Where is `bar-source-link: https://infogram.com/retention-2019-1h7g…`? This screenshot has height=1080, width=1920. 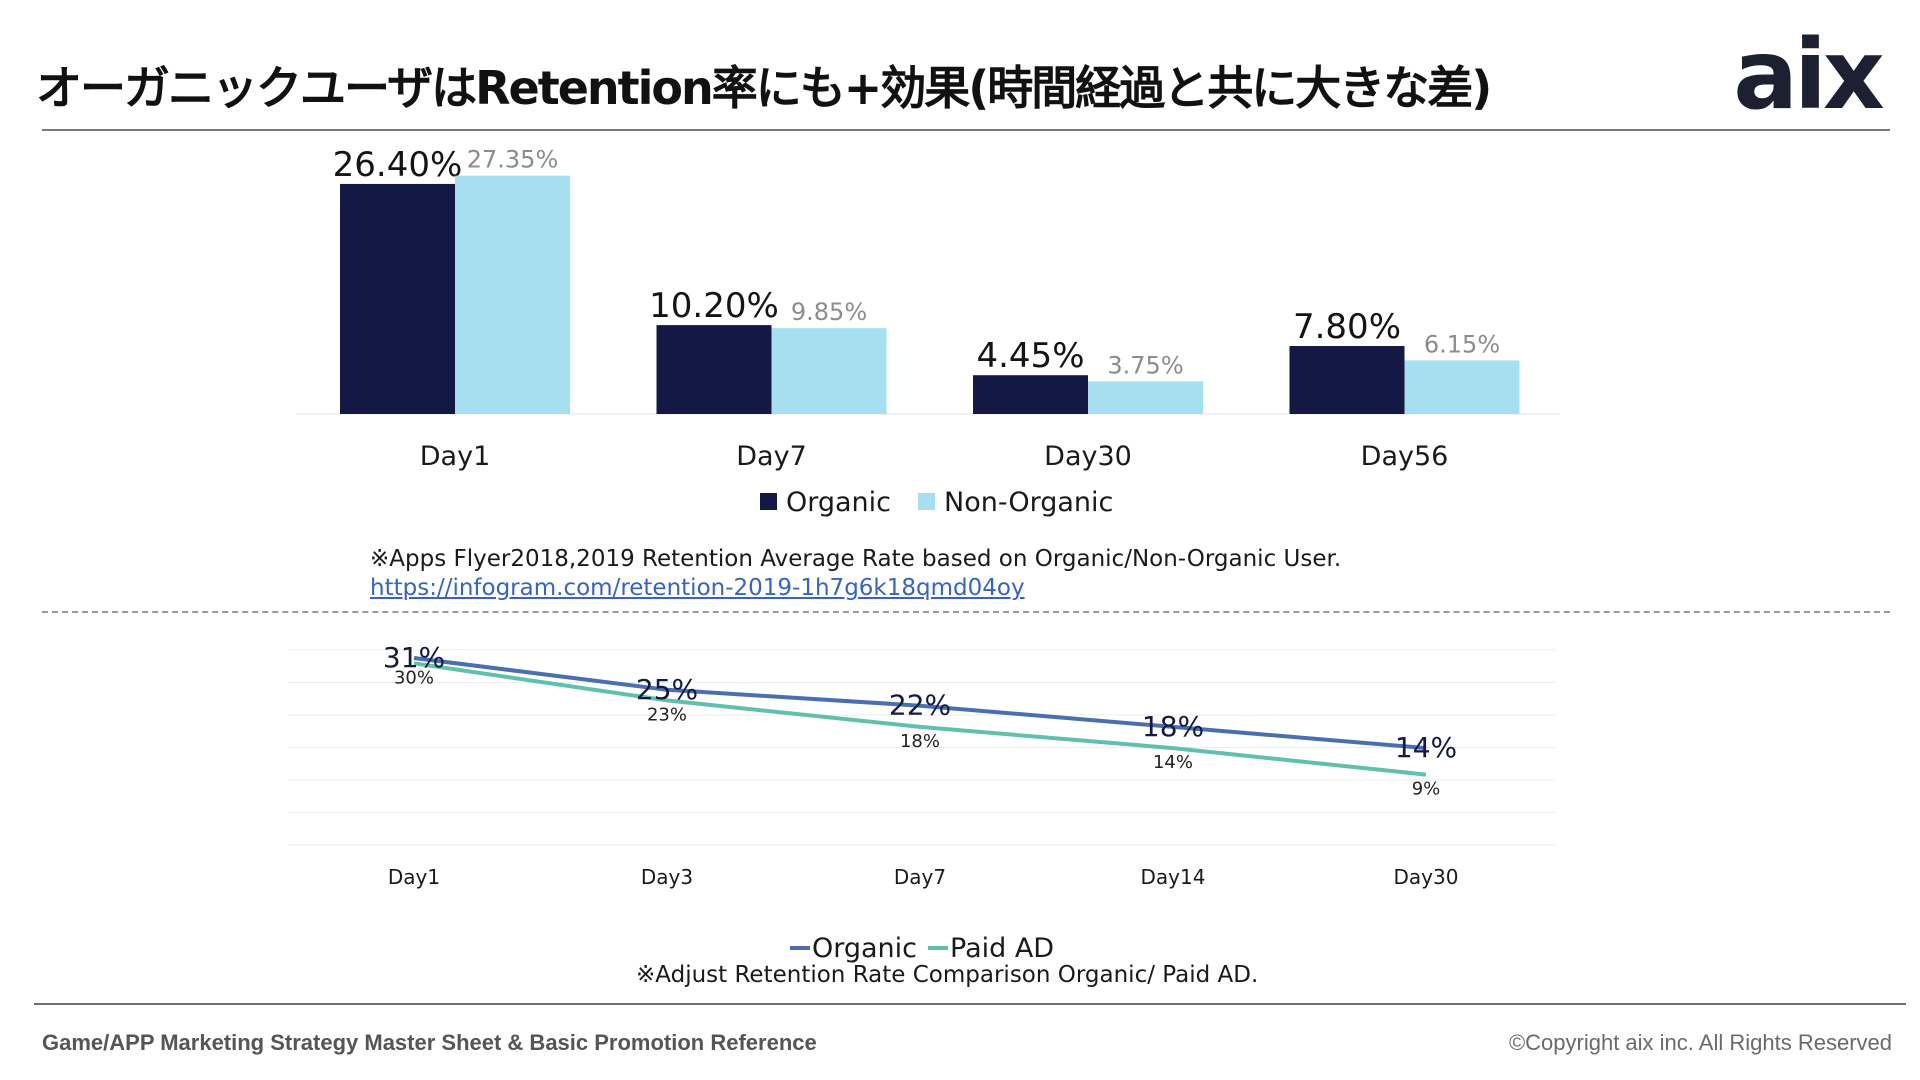
bar-source-link: https://infogram.com/retention-2019-1h7g… is located at coordinates (697, 588).